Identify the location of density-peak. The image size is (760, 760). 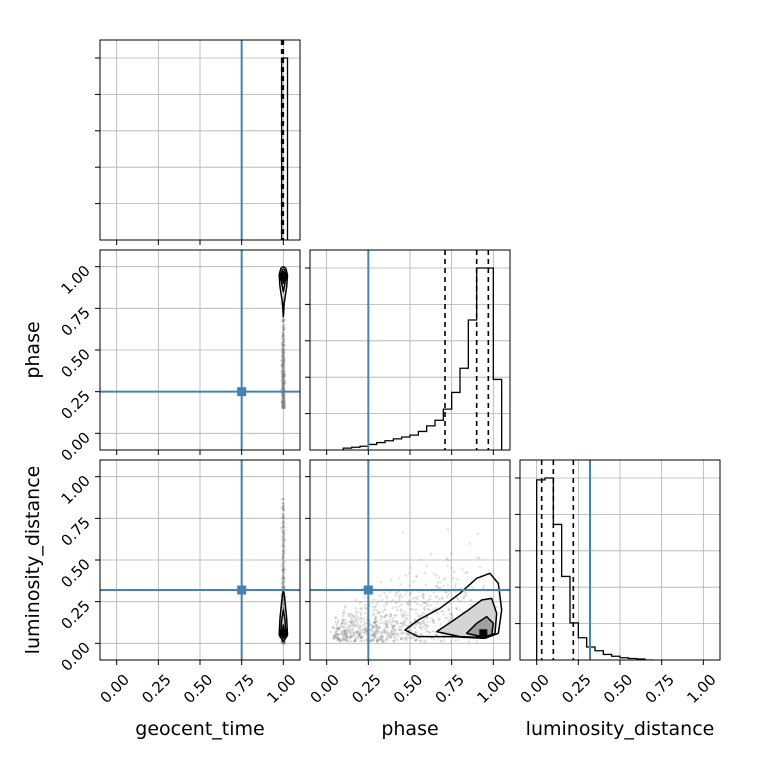
(483, 633).